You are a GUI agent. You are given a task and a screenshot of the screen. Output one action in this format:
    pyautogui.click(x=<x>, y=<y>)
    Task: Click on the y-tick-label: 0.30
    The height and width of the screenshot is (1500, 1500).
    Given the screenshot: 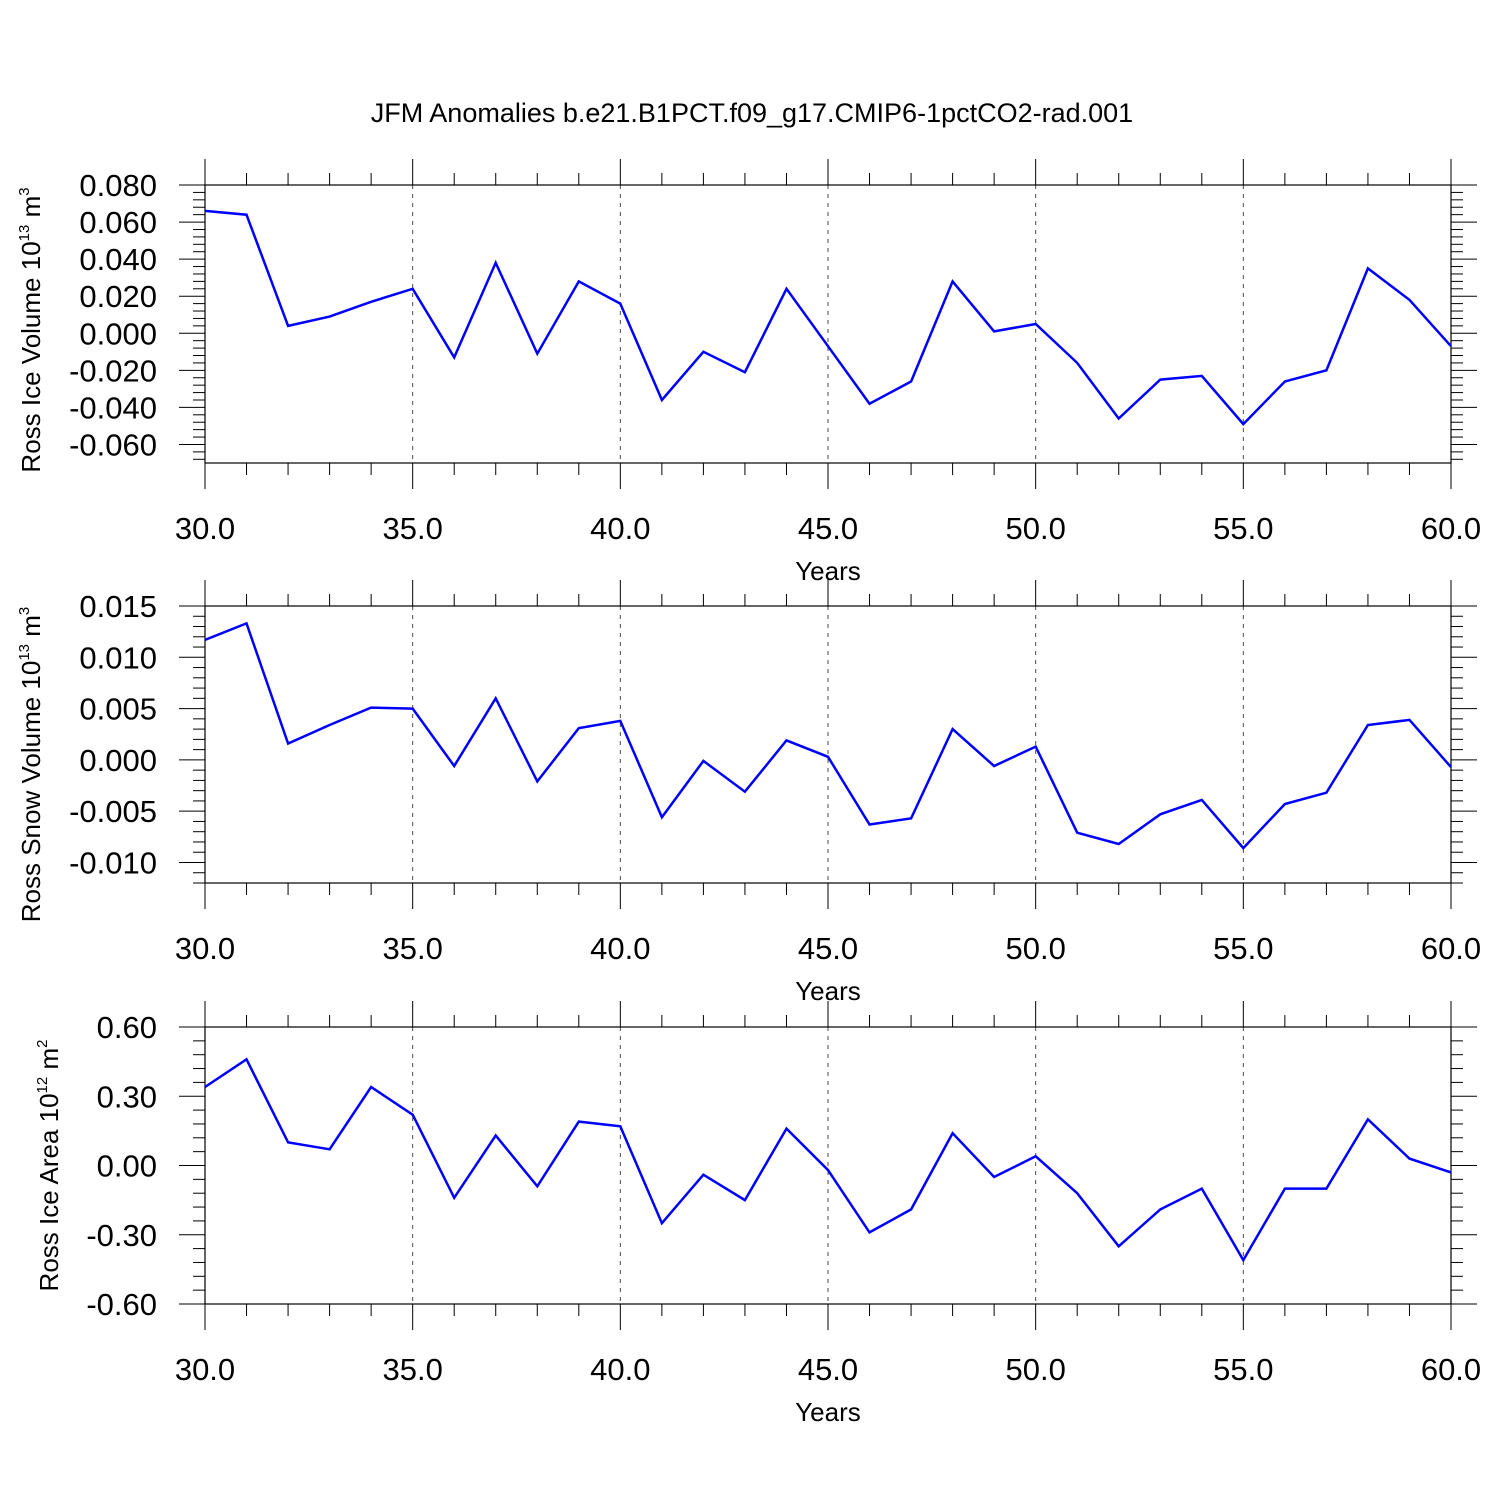 What is the action you would take?
    pyautogui.click(x=127, y=1096)
    